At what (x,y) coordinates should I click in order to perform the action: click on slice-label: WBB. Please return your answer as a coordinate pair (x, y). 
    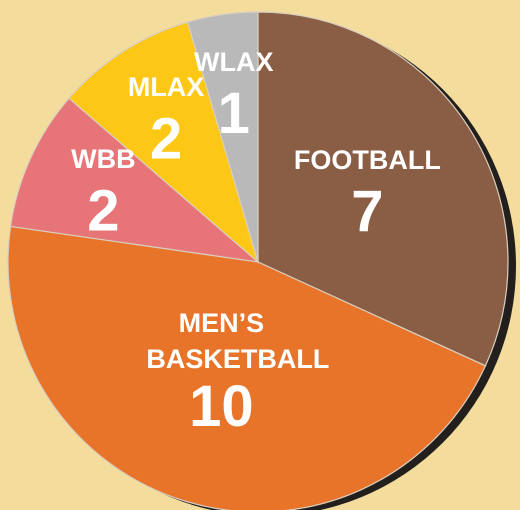
    Looking at the image, I should click on (103, 159).